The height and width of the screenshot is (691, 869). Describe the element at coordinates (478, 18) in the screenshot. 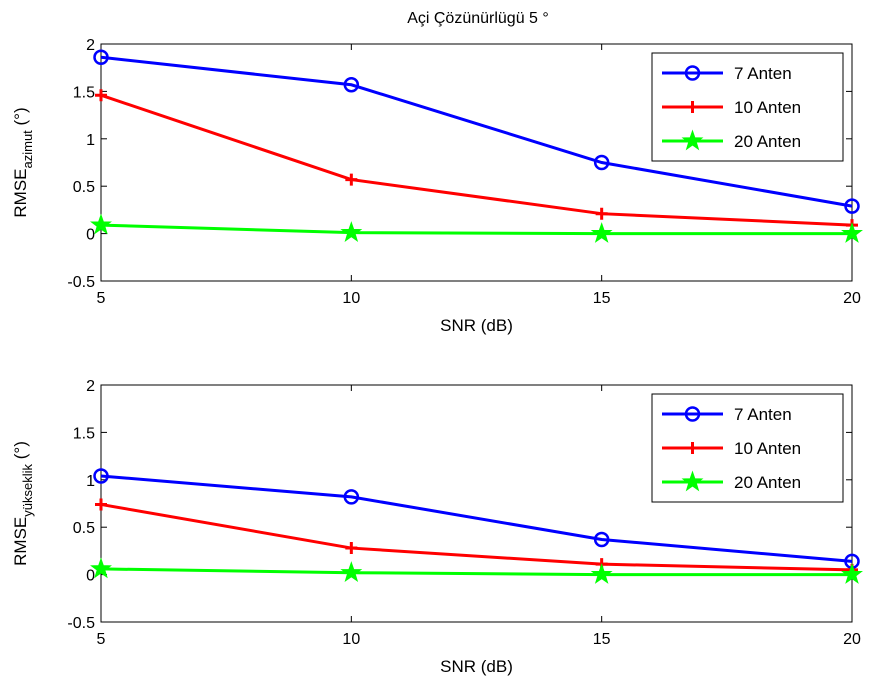

I see `chart-title: Açi Çözünürlügü 5 °` at that location.